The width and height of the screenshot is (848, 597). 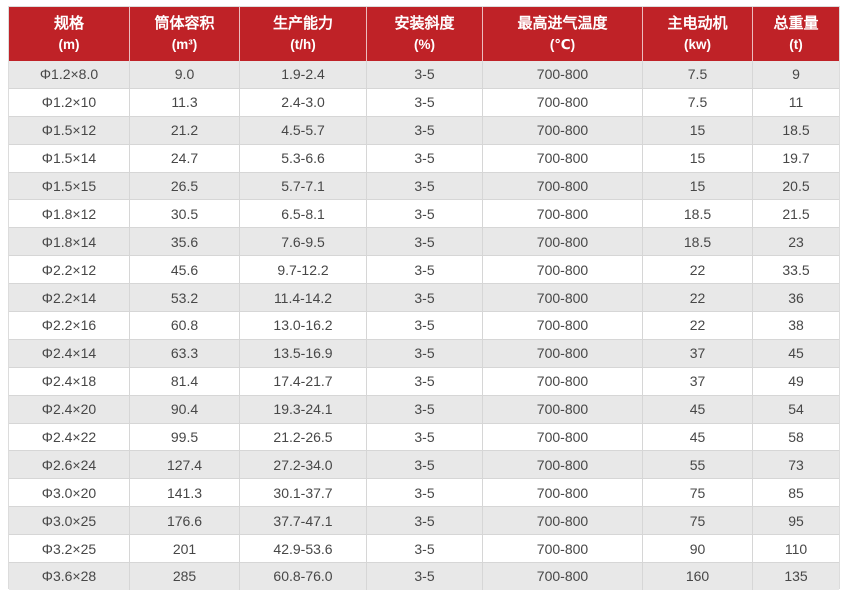 What do you see at coordinates (303, 325) in the screenshot?
I see `table-cell: 13.0-16.2` at bounding box center [303, 325].